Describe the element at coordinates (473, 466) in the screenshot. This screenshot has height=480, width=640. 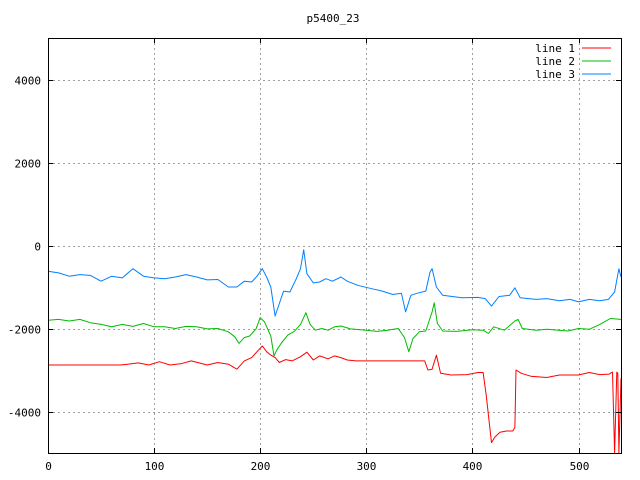
I see `x-tick-label: 400` at that location.